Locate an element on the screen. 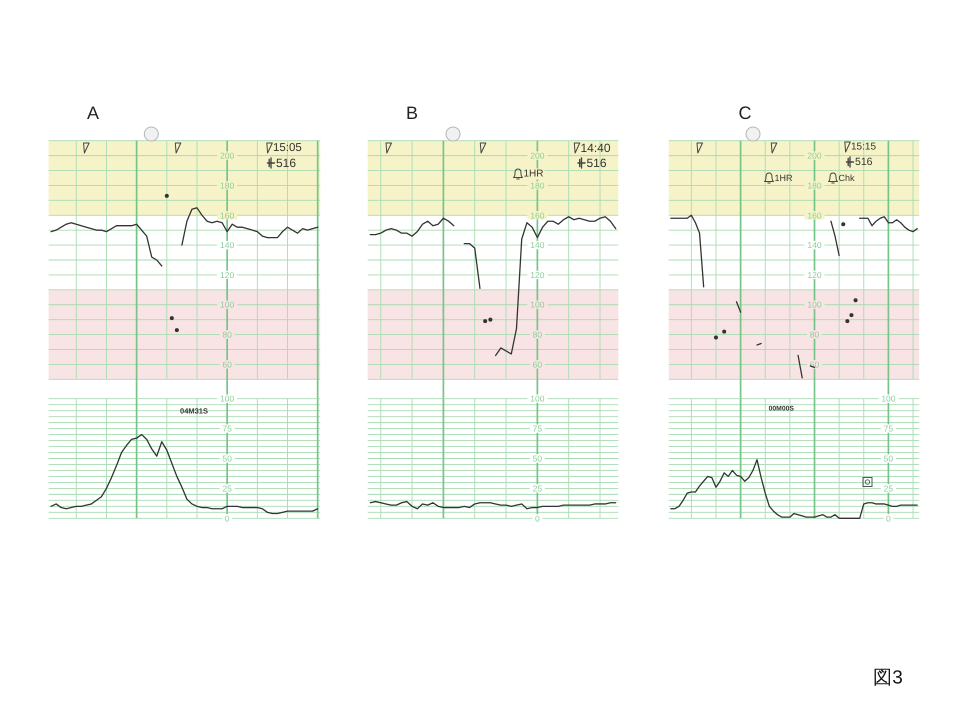 Image resolution: width=960 pixels, height=720 pixels. chart-title: C is located at coordinates (745, 113).